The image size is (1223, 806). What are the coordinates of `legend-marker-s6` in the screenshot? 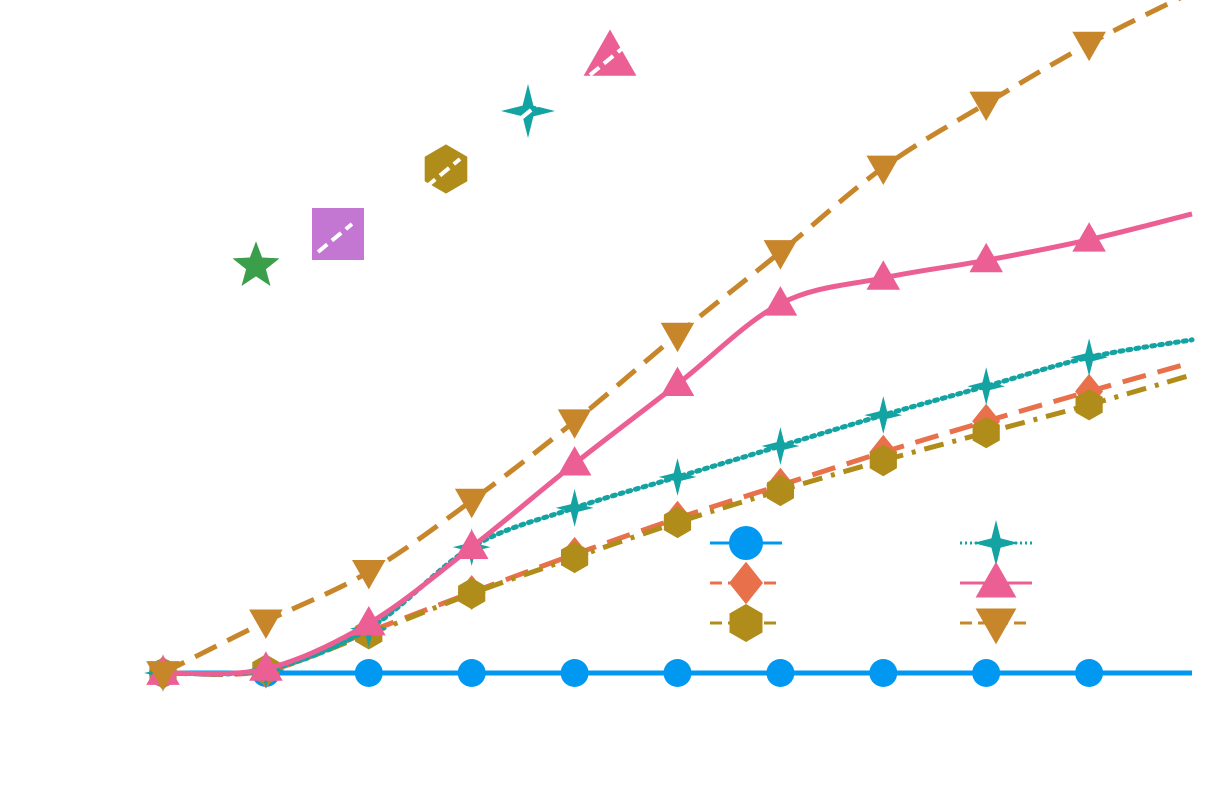 It's located at (996, 626).